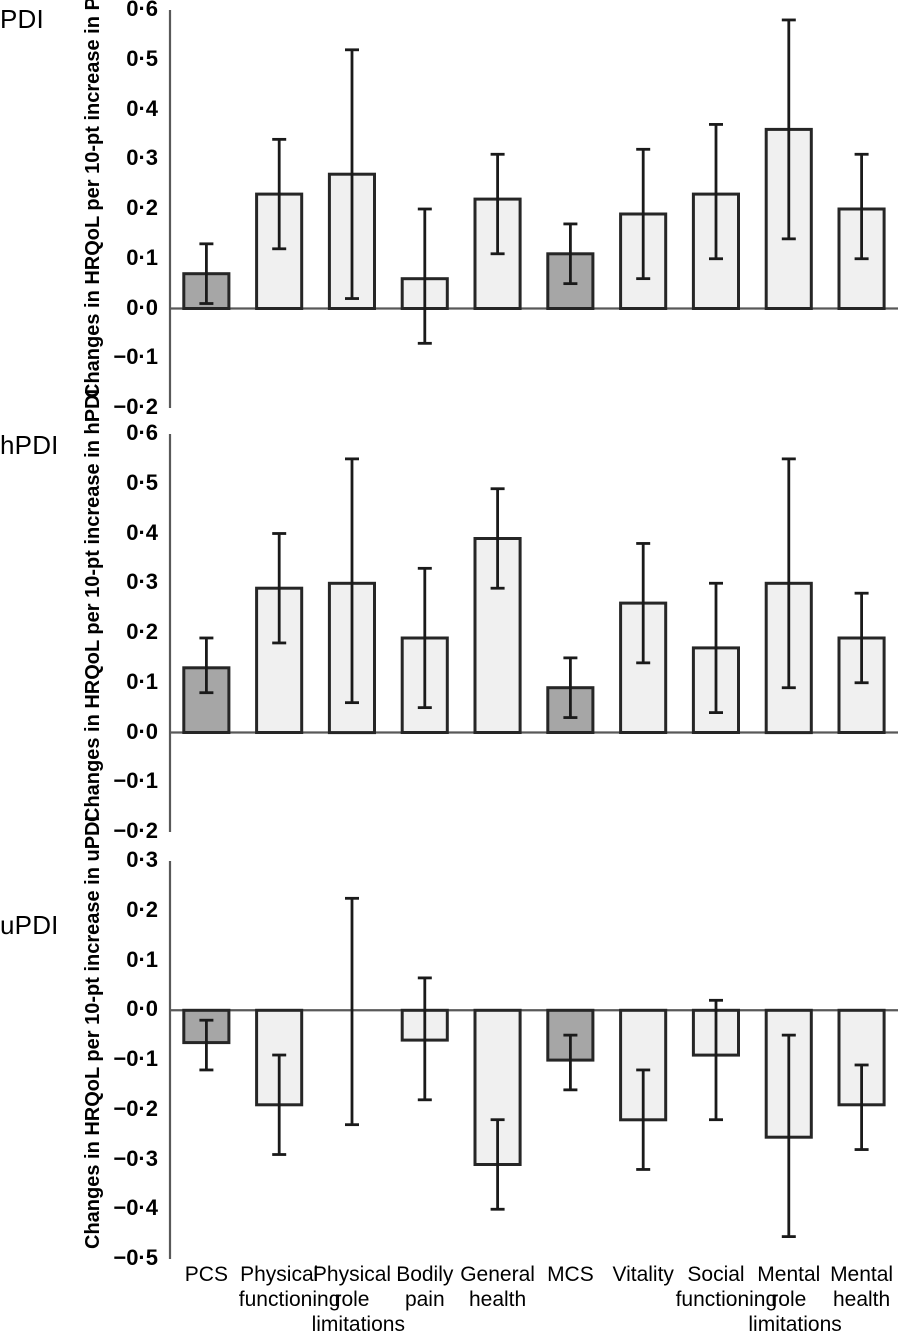  What do you see at coordinates (358, 1299) in the screenshot?
I see `x-axis-label: Physical role limitations` at bounding box center [358, 1299].